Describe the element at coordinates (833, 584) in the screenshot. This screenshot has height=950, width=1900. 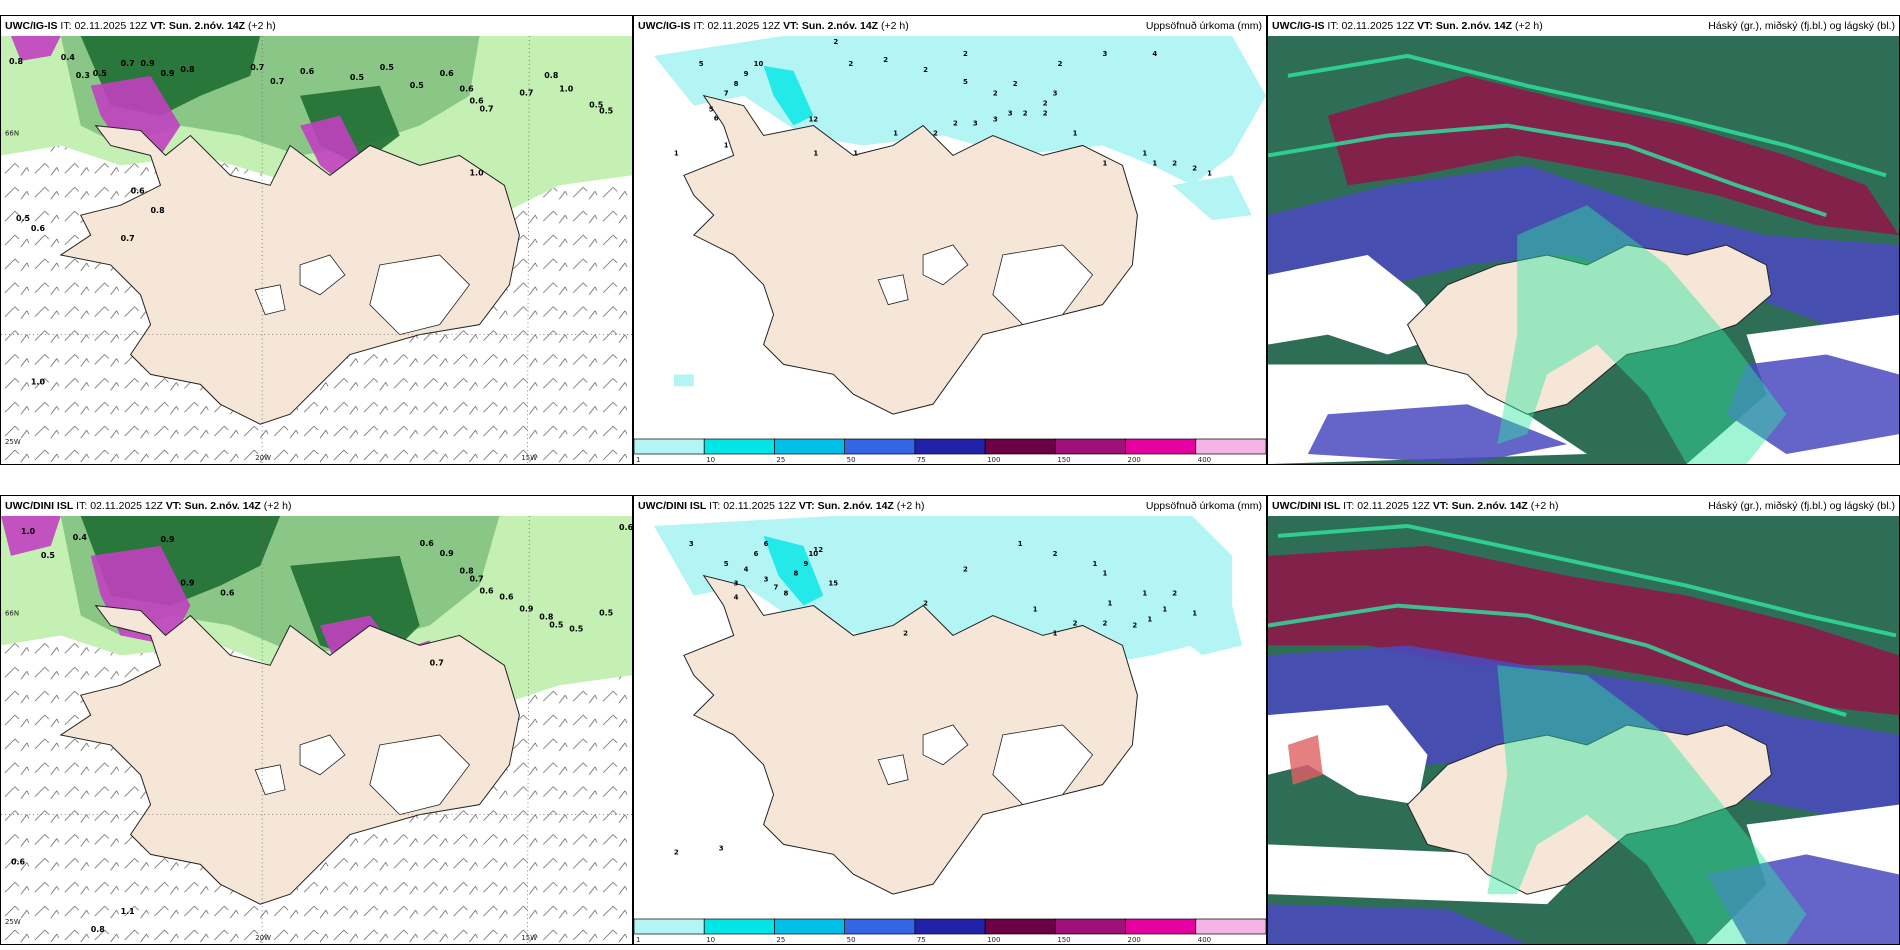
I see `map-value-label: 15` at that location.